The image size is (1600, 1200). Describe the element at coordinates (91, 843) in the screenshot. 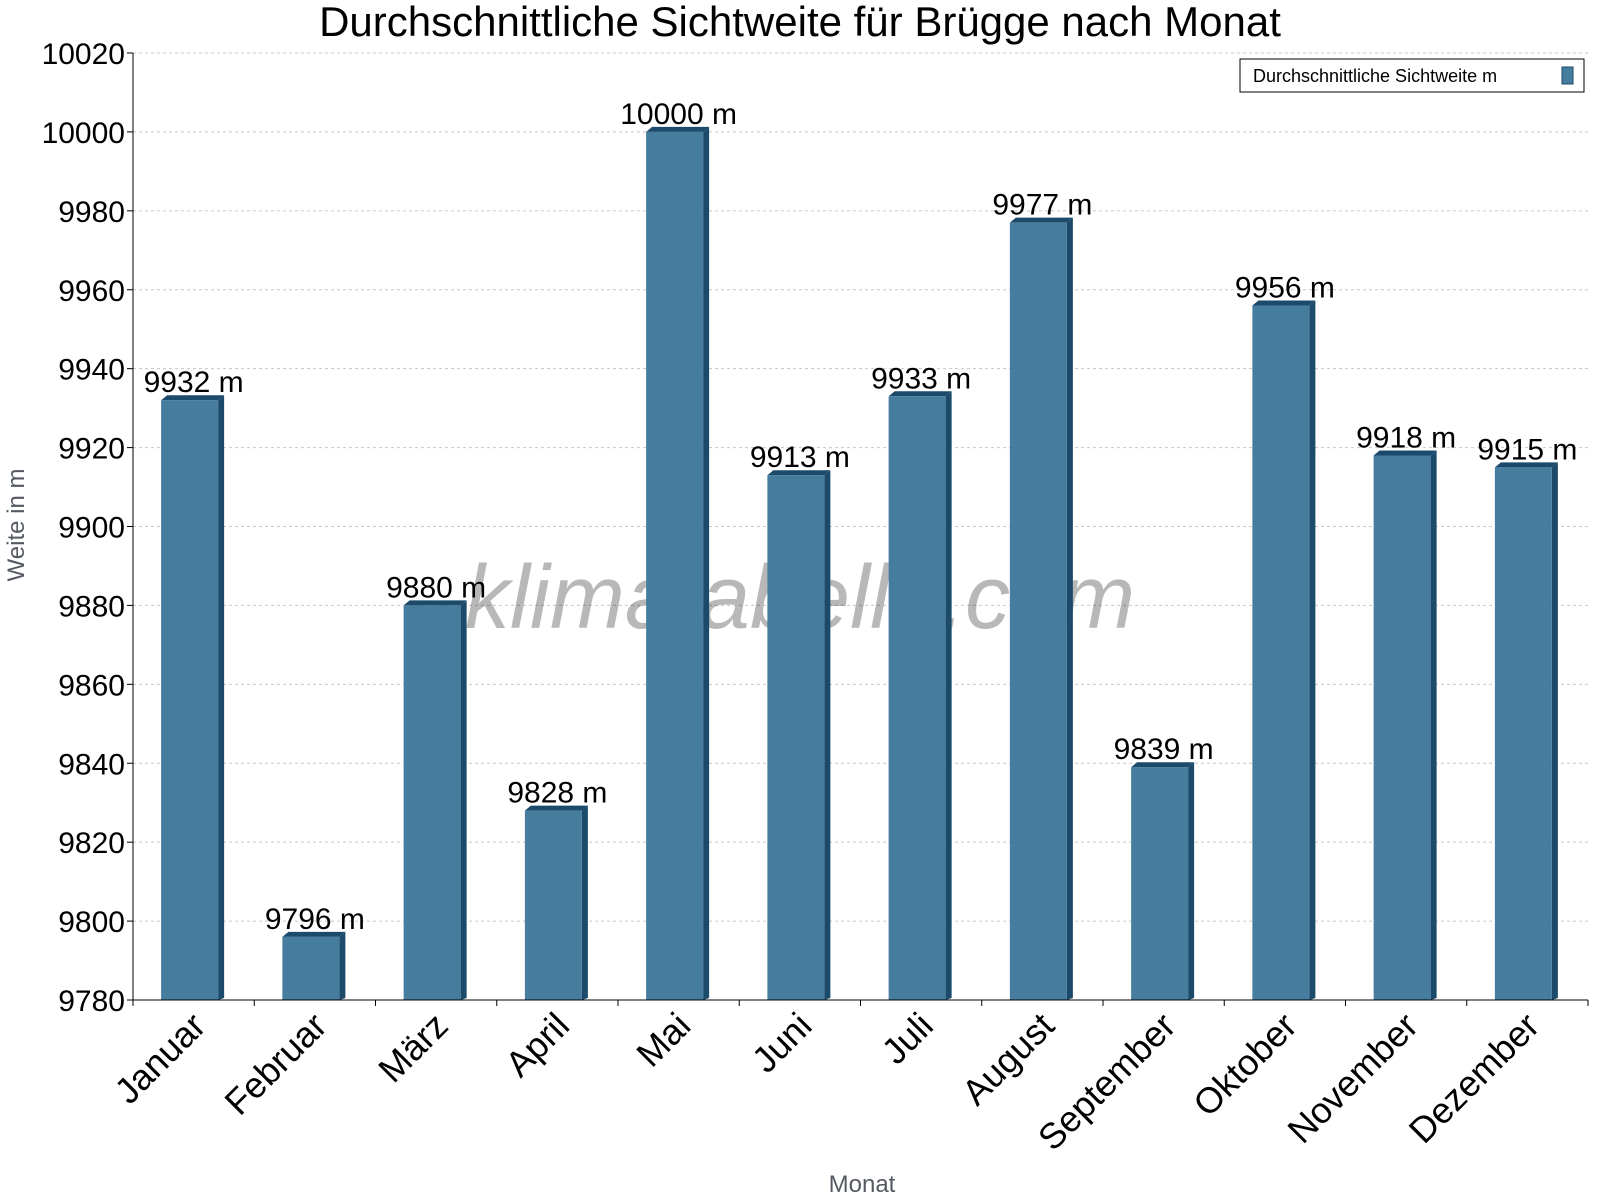

I see `y-tick-label: 9820` at that location.